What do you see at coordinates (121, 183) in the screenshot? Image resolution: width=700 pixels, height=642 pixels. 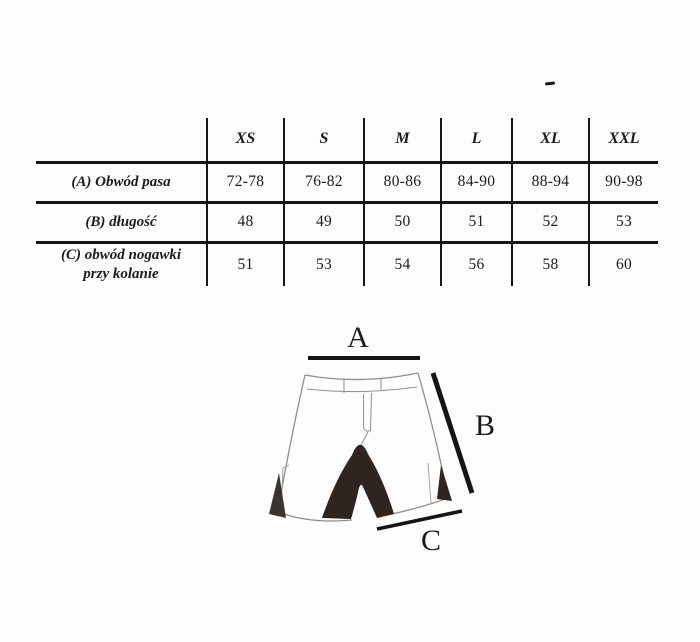 I see `row-label-waist: (A) Obwód pasa` at bounding box center [121, 183].